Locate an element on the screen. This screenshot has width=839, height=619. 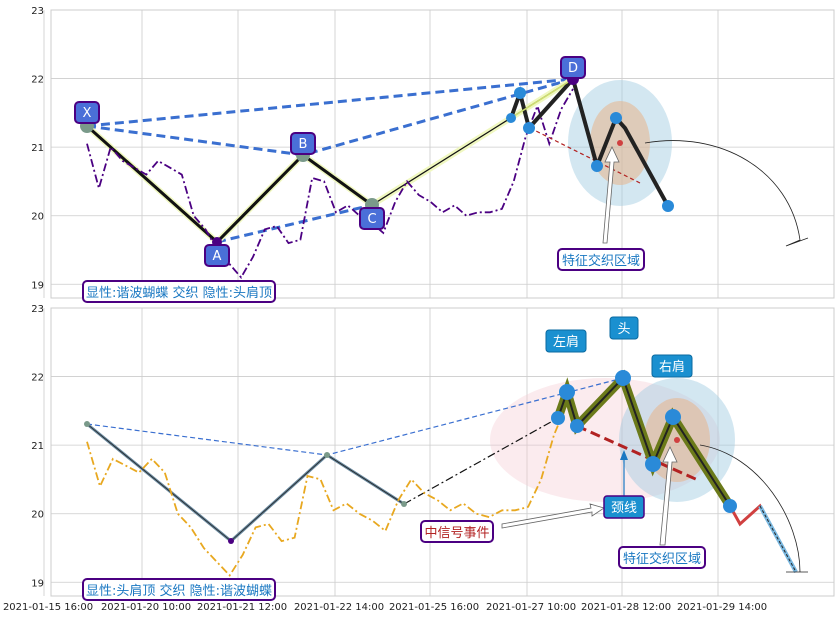
bottom-zone-annotation: 特征交织区域 is located at coordinates (662, 557).